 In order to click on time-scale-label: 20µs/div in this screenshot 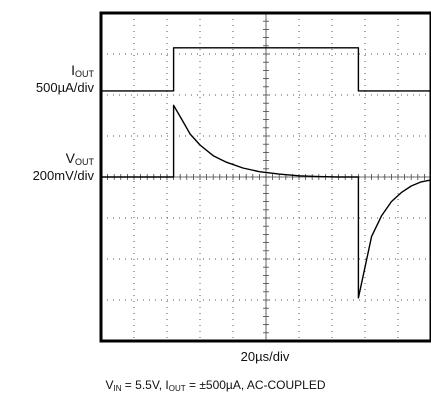, I will do `click(265, 356)`.